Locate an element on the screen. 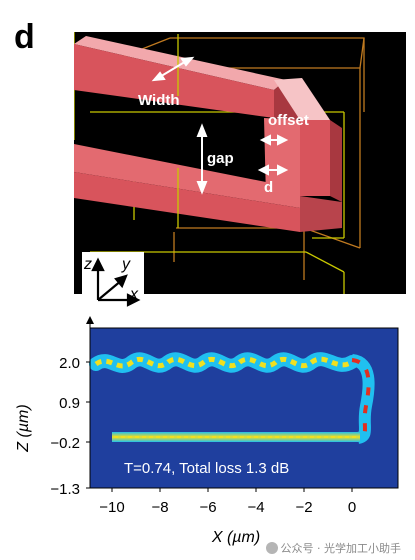  upper-mode-core is located at coordinates (224, 362).